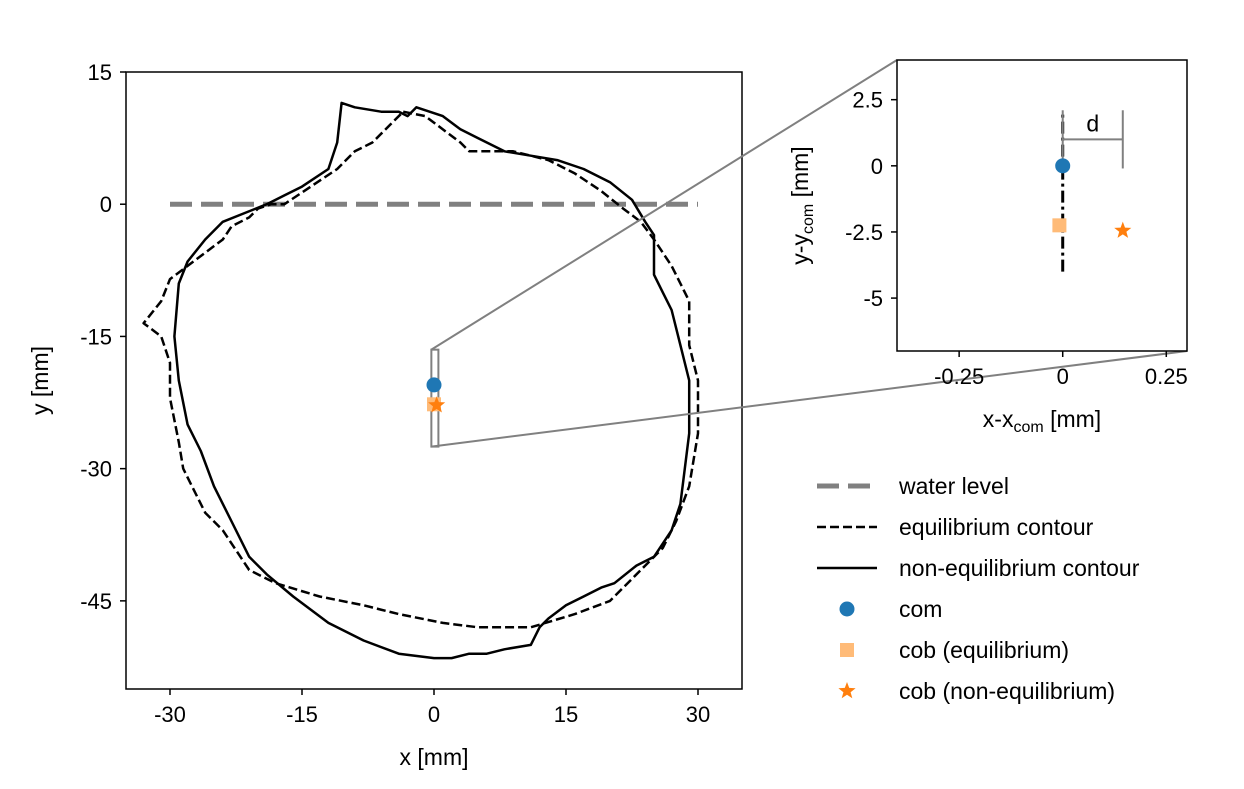 This screenshot has width=1244, height=789. I want to click on com-marker, so click(434, 385).